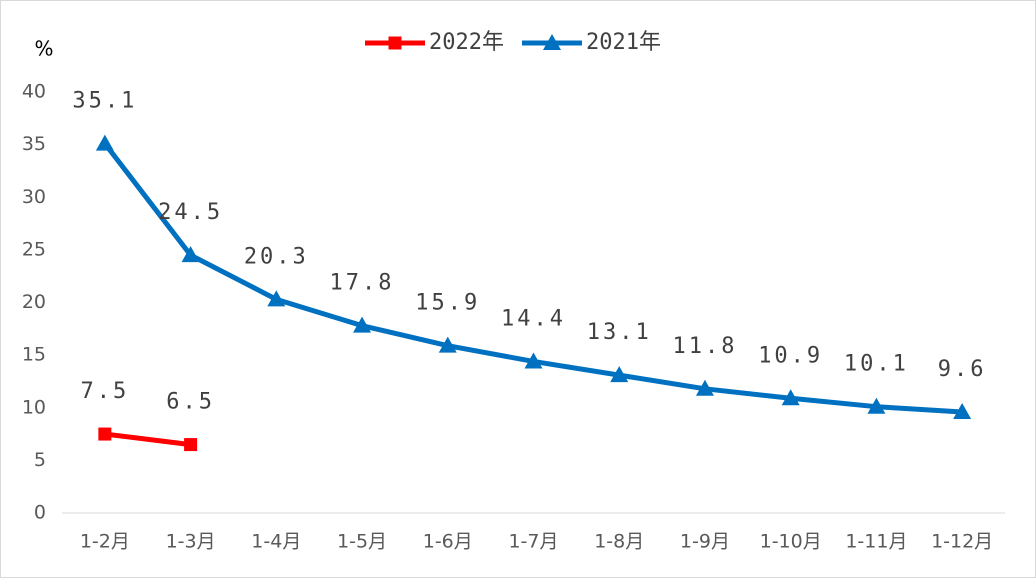  What do you see at coordinates (704, 346) in the screenshot?
I see `data-label: 11.8` at bounding box center [704, 346].